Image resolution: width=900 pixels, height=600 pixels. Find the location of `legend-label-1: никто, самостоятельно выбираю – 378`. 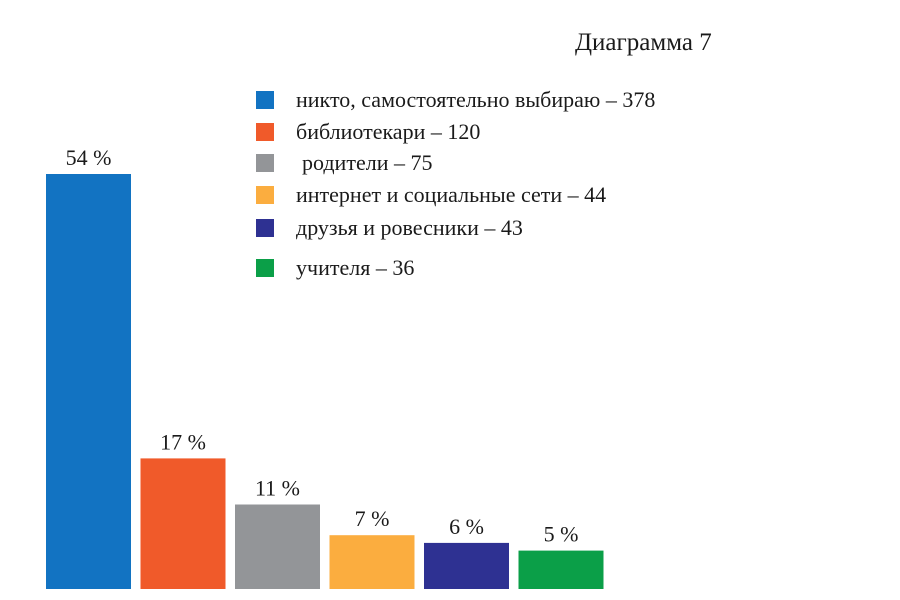

legend-label-1: никто, самостоятельно выбираю – 378 is located at coordinates (475, 99).